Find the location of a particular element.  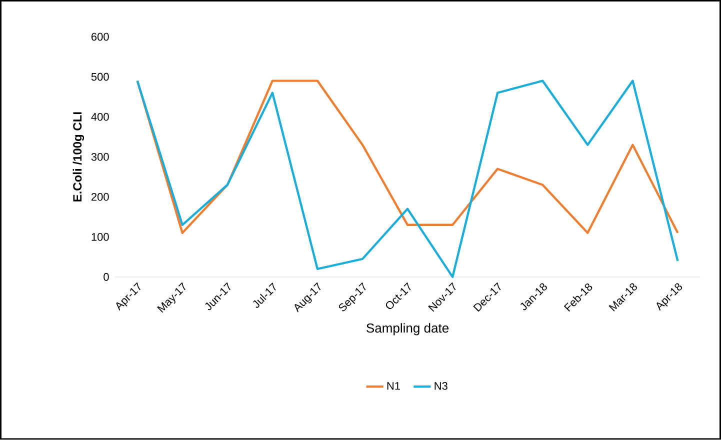

x-axis-title: Sampling date is located at coordinates (407, 329).